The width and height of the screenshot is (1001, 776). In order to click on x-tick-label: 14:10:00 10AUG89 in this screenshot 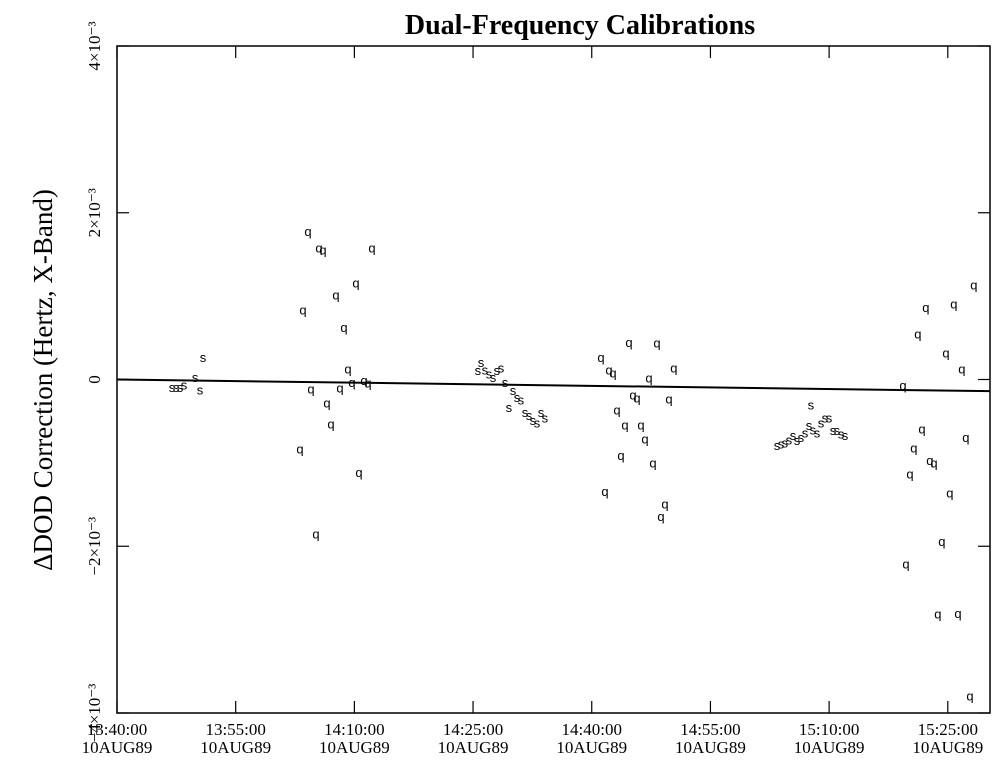, I will do `click(354, 738)`.